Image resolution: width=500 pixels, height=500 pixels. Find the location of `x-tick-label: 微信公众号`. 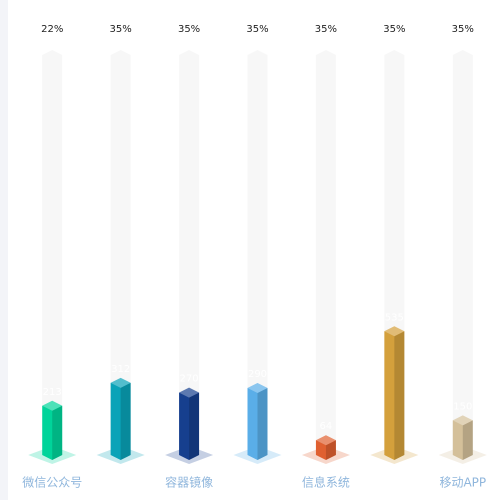

x-tick-label: 微信公众号 is located at coordinates (52, 483).